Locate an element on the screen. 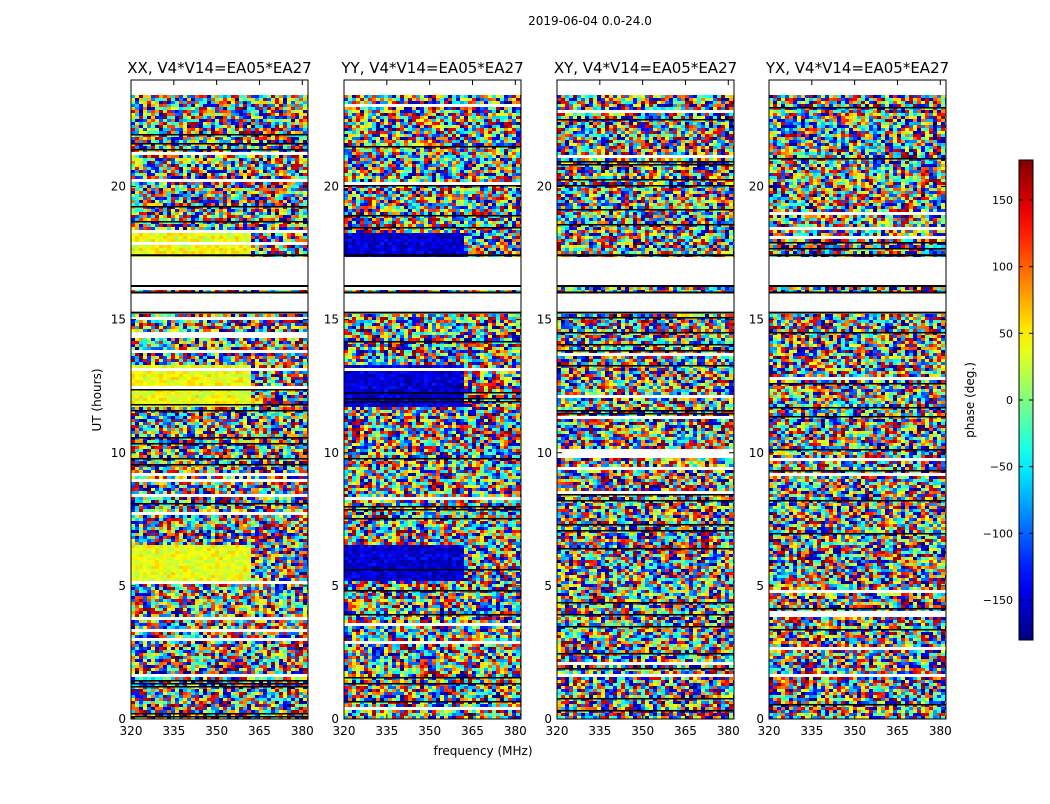 The height and width of the screenshot is (804, 1050). colorbar-tick-label: −150 is located at coordinates (998, 600).